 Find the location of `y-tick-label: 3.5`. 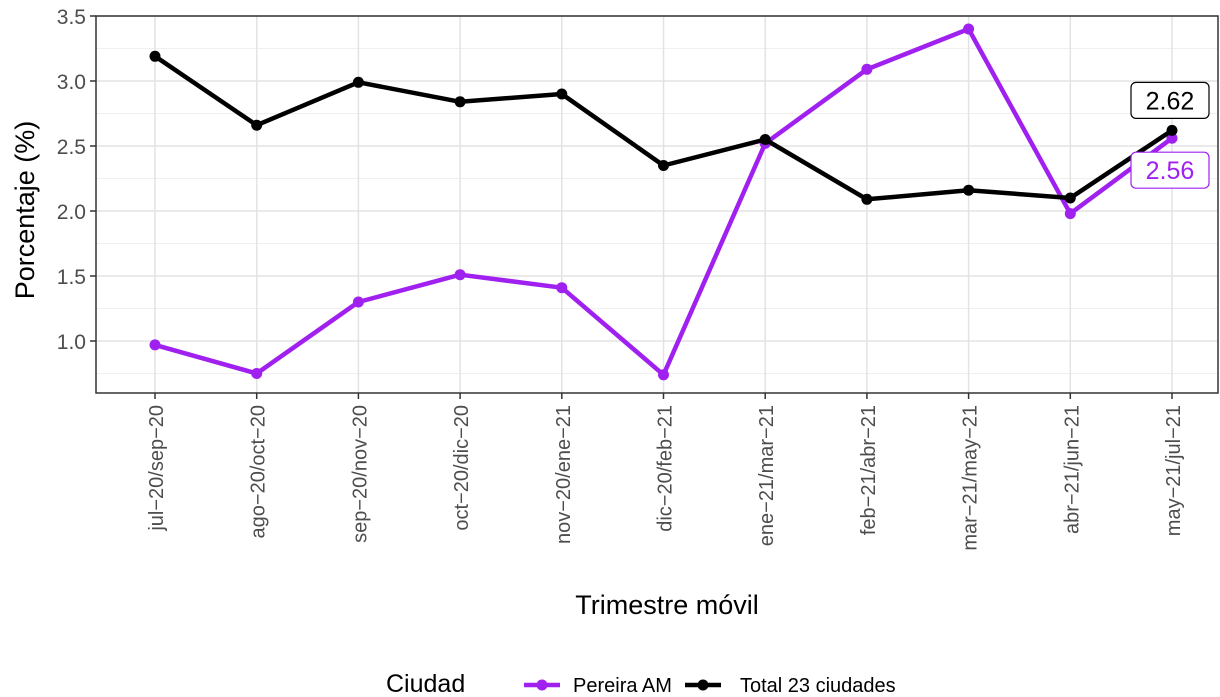

y-tick-label: 3.5 is located at coordinates (71, 17).